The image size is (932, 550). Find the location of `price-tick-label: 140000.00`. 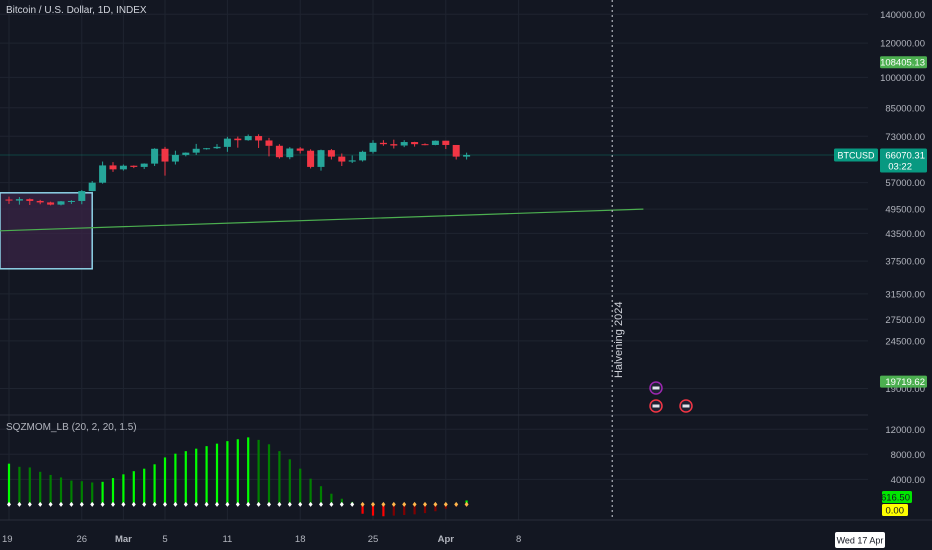

price-tick-label: 140000.00 is located at coordinates (902, 15).